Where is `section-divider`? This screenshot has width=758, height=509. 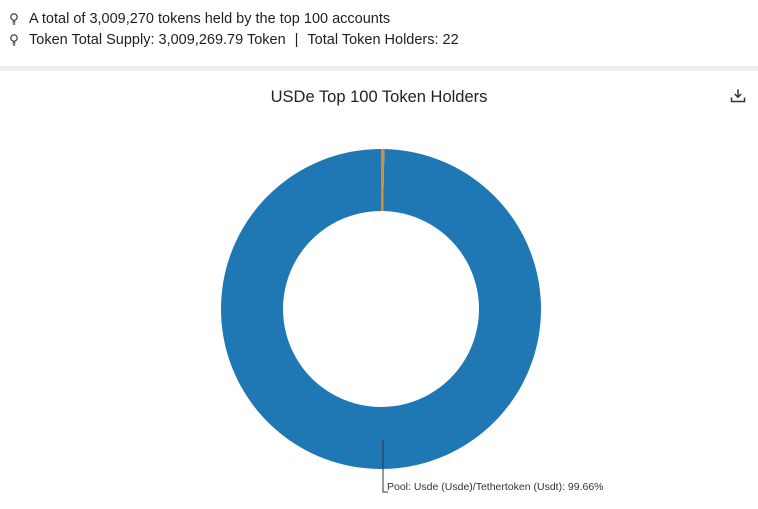 section-divider is located at coordinates (379, 68).